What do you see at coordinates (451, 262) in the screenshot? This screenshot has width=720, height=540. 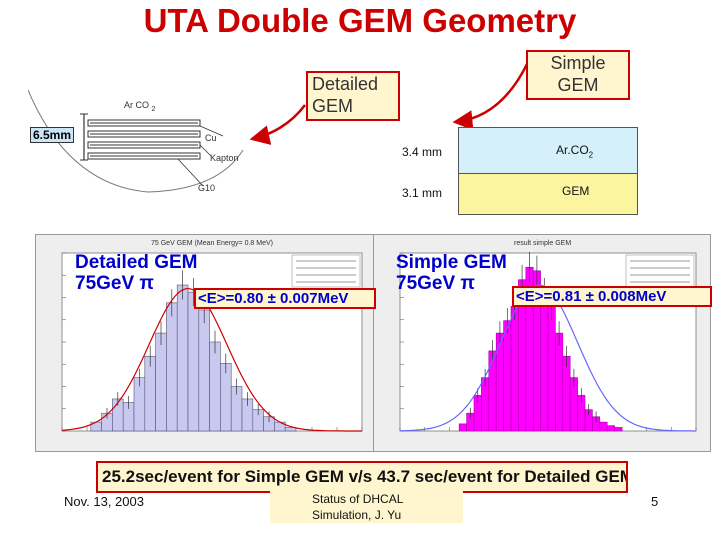 I see `right-label-line1: Simple GEM` at bounding box center [451, 262].